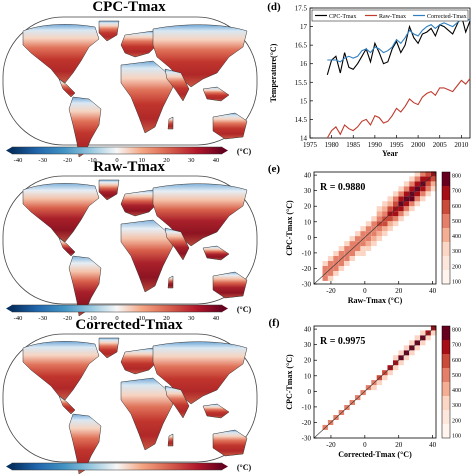  Describe the element at coordinates (332, 145) in the screenshot. I see `x-tick-label: 1980` at that location.